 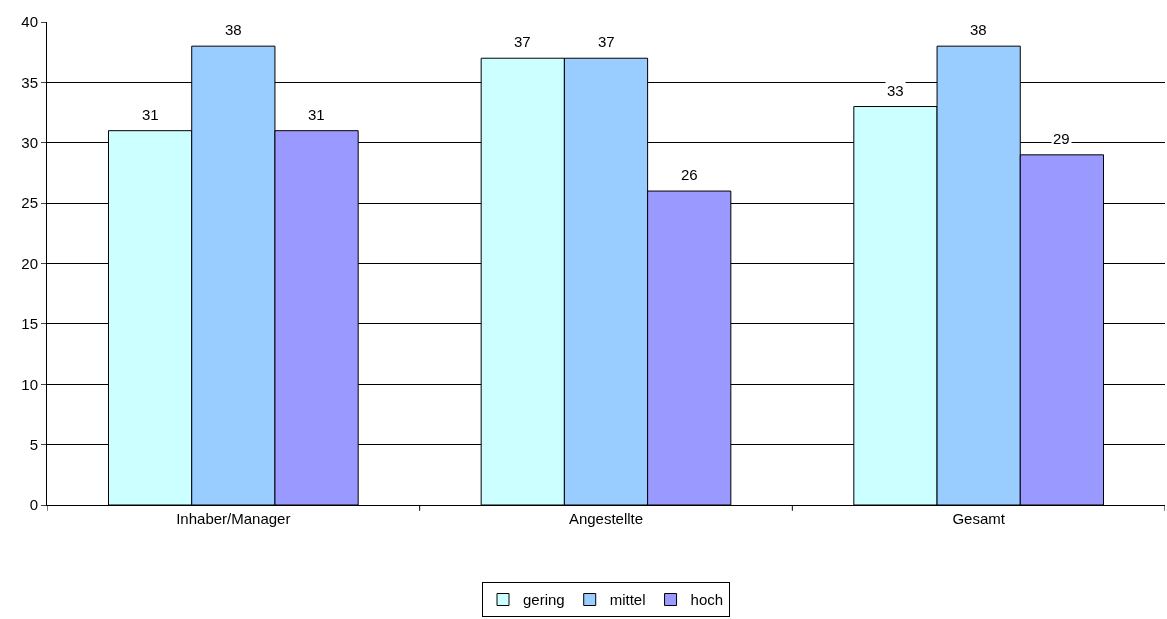 What do you see at coordinates (29, 22) in the screenshot?
I see `y-tick-label: 40` at bounding box center [29, 22].